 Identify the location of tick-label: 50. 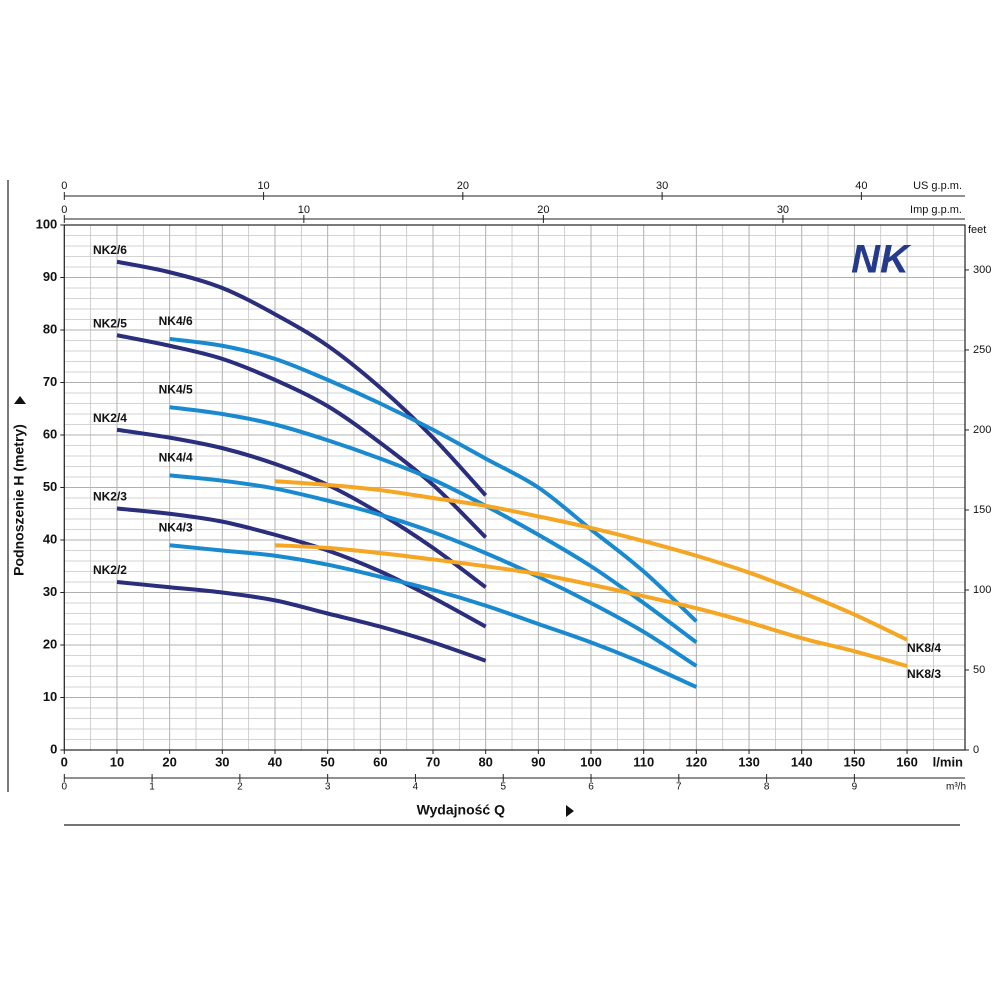
(979, 670).